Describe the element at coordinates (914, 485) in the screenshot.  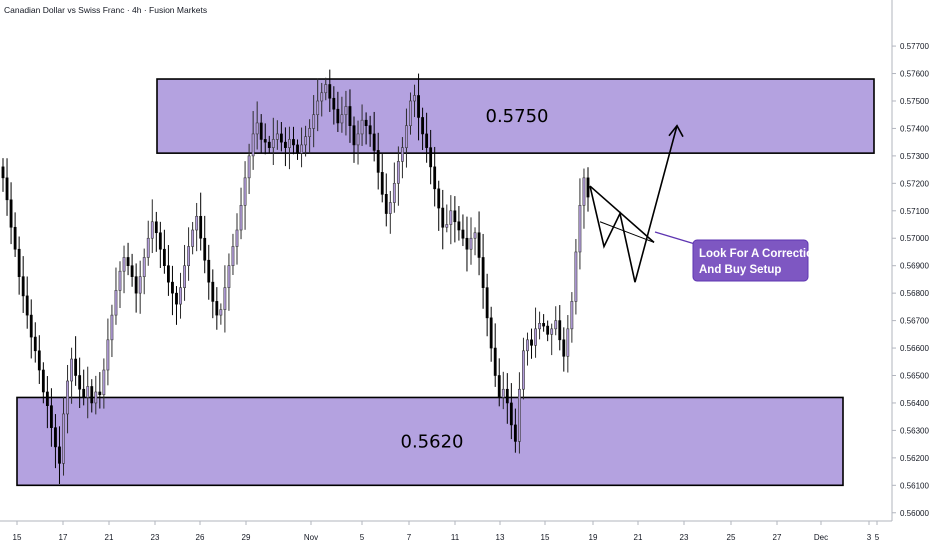
I see `price-tick-label: 0.56100` at that location.